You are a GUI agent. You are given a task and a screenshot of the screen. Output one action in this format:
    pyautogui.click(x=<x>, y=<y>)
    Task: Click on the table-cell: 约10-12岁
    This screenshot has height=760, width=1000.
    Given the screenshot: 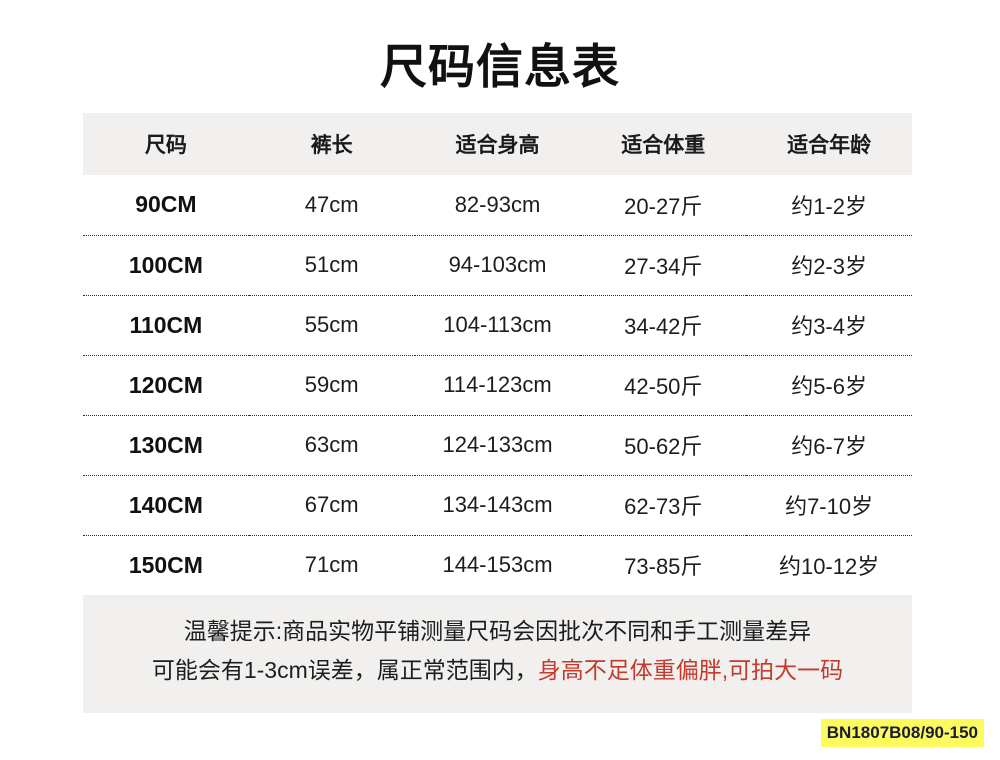 What is the action you would take?
    pyautogui.click(x=829, y=567)
    